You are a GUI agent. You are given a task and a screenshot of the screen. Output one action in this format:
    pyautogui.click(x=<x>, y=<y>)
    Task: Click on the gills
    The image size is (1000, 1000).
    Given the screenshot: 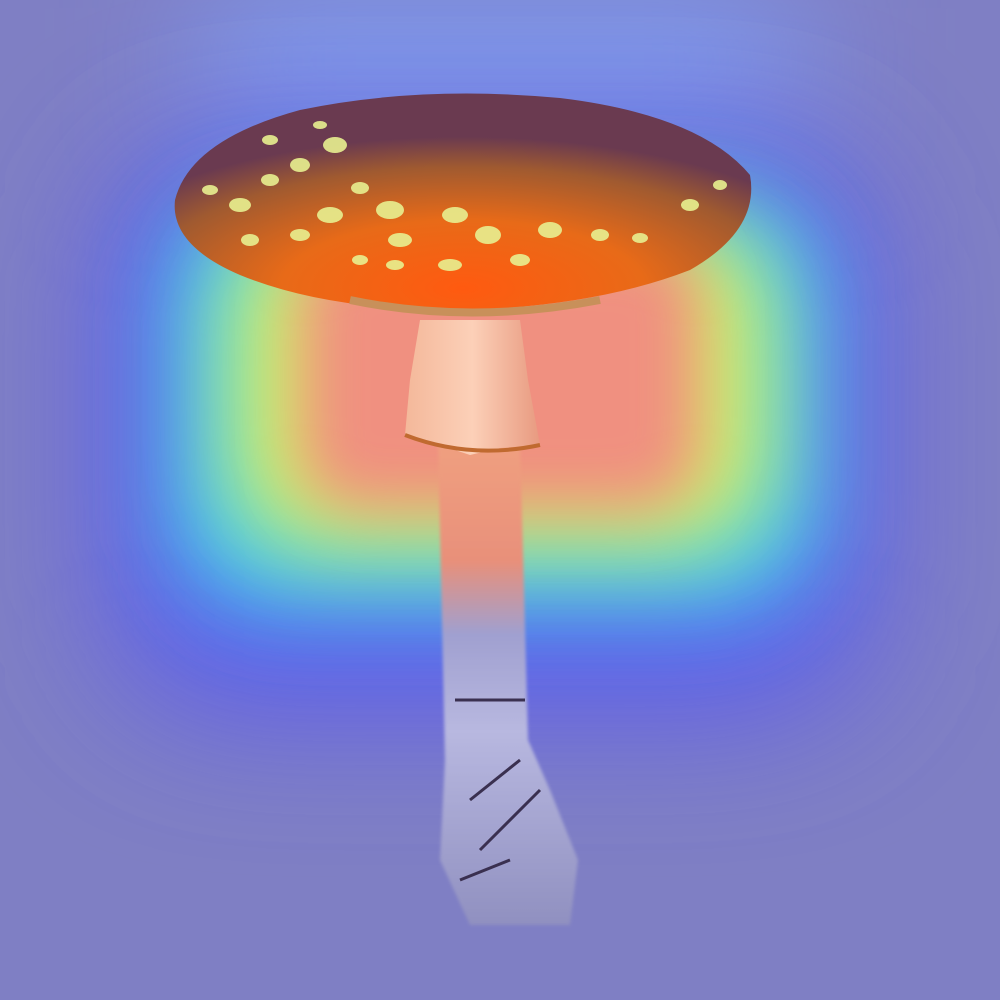 What is the action you would take?
    pyautogui.click(x=475, y=306)
    